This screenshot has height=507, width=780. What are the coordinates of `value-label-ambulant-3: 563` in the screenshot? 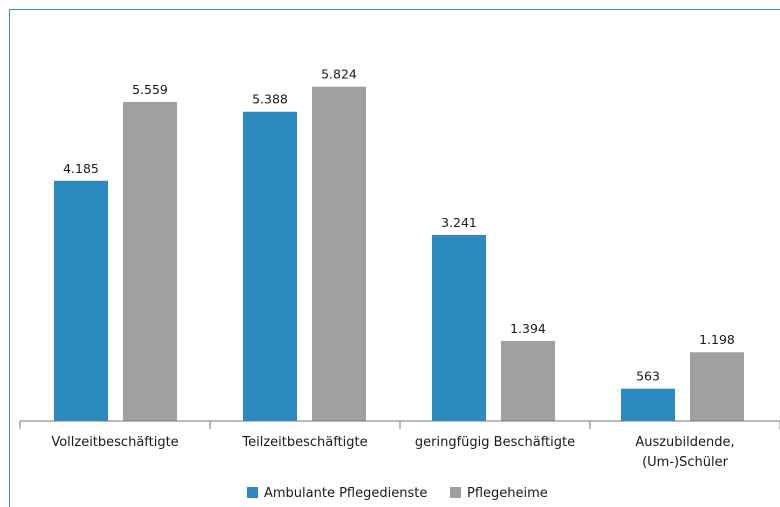 It's located at (648, 376).